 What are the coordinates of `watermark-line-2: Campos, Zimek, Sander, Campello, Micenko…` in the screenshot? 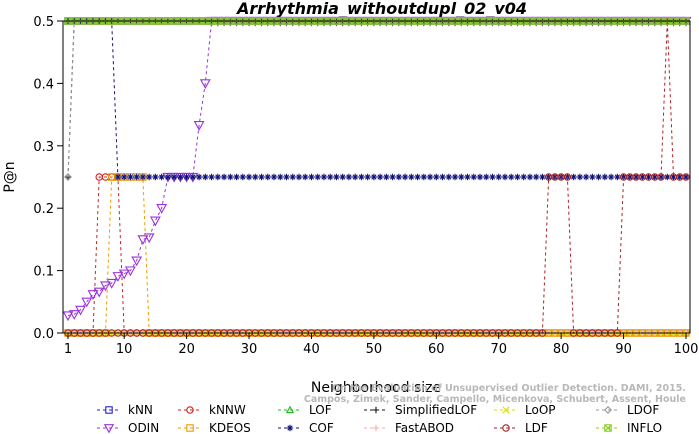 It's located at (495, 399).